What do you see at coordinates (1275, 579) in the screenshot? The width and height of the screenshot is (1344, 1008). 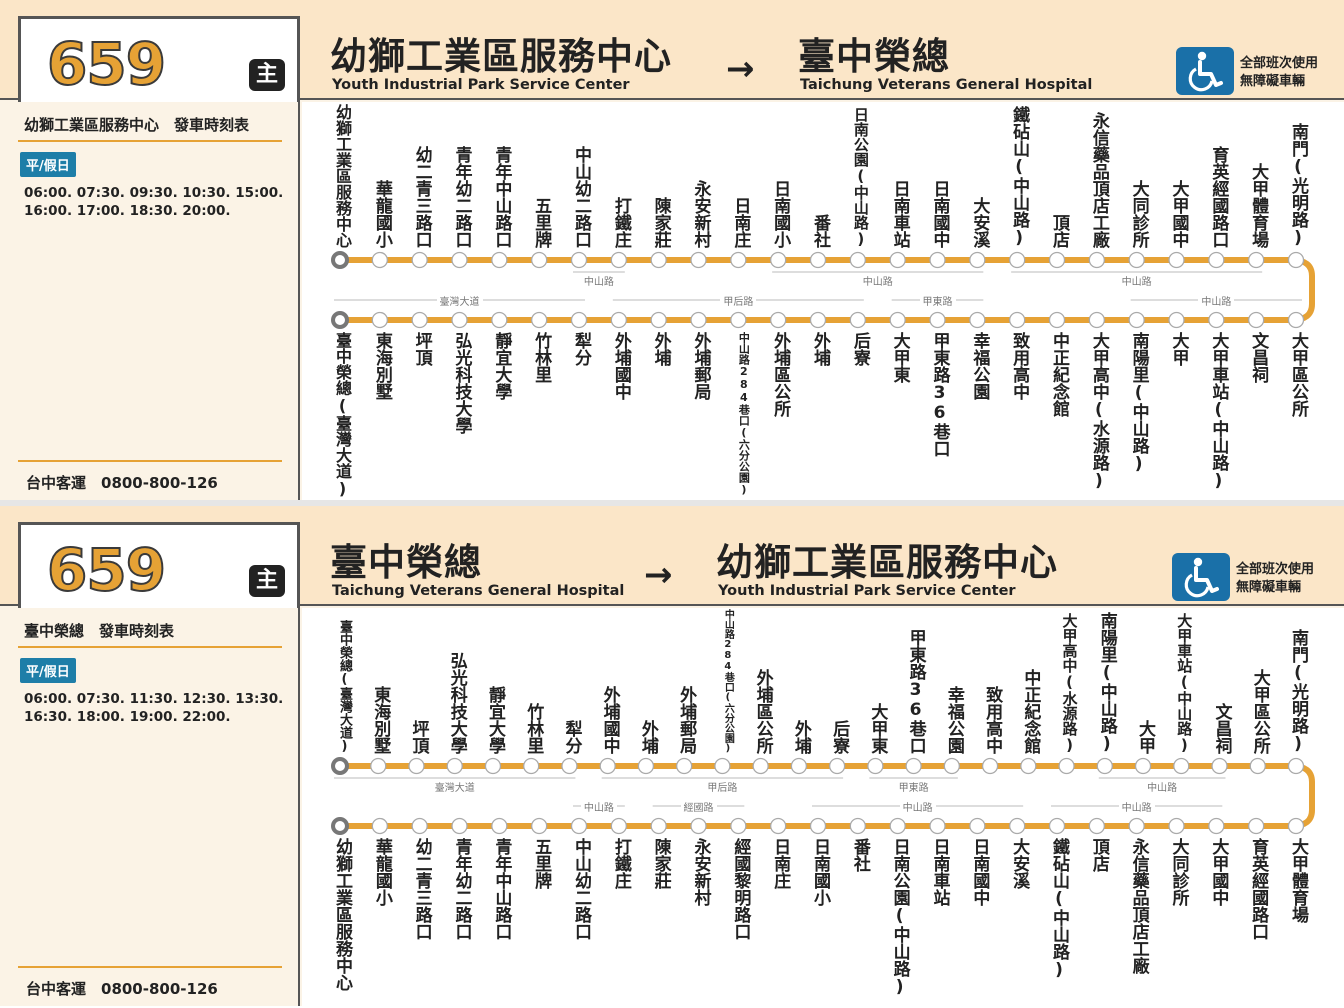 I see `accessibility-note: 全部班次使用 無障礙車輛` at bounding box center [1275, 579].